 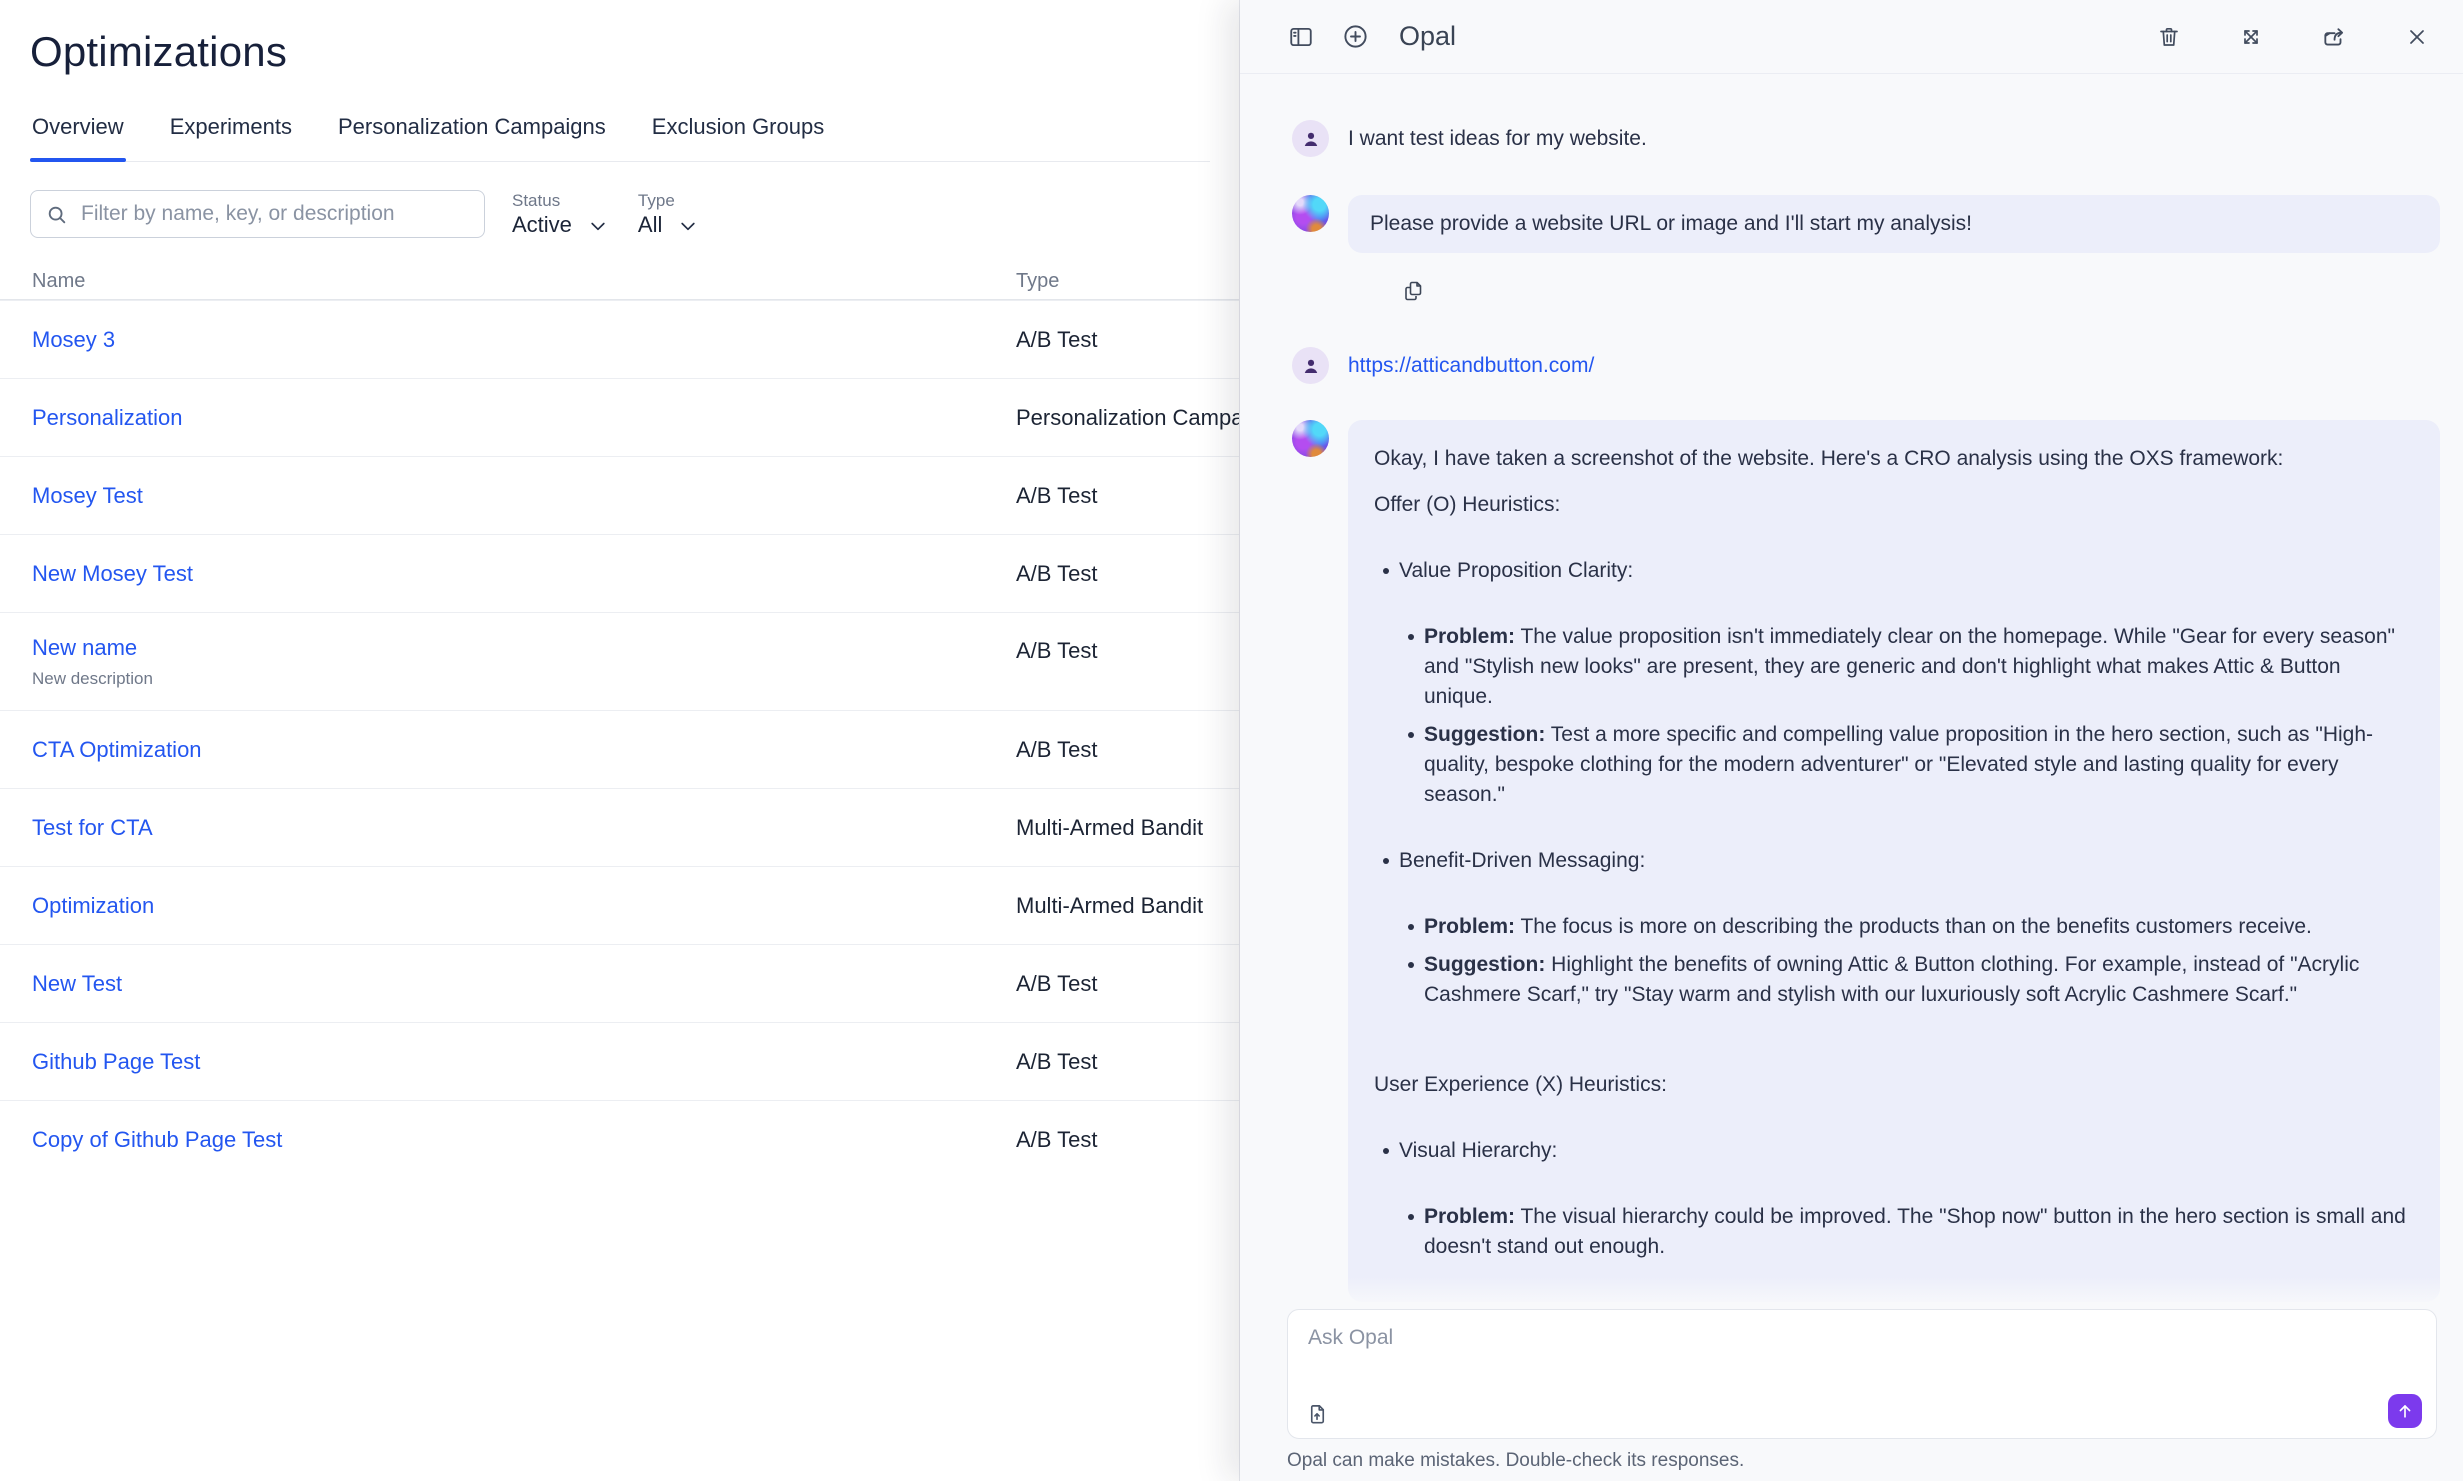 I want to click on ask-opal-input-card, so click(x=1862, y=1374).